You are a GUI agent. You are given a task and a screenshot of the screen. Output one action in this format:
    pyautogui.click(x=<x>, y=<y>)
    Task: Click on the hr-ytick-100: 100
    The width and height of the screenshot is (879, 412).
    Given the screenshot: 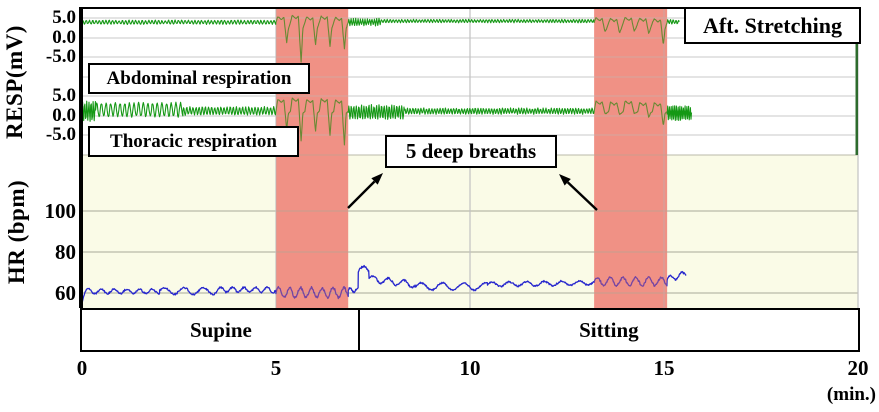 What is the action you would take?
    pyautogui.click(x=60, y=211)
    